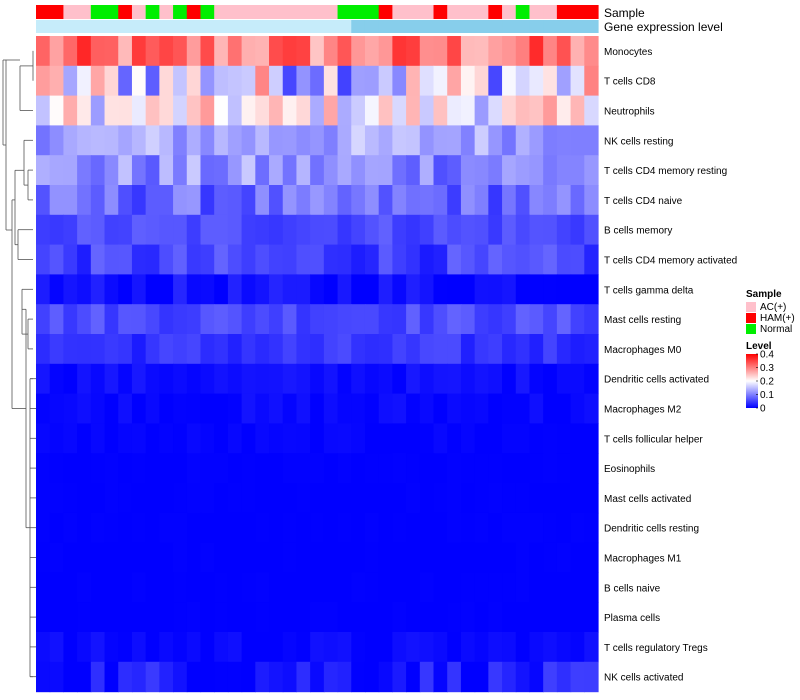  Describe the element at coordinates (317, 12) in the screenshot. I see `sample-annotation-bar` at that location.